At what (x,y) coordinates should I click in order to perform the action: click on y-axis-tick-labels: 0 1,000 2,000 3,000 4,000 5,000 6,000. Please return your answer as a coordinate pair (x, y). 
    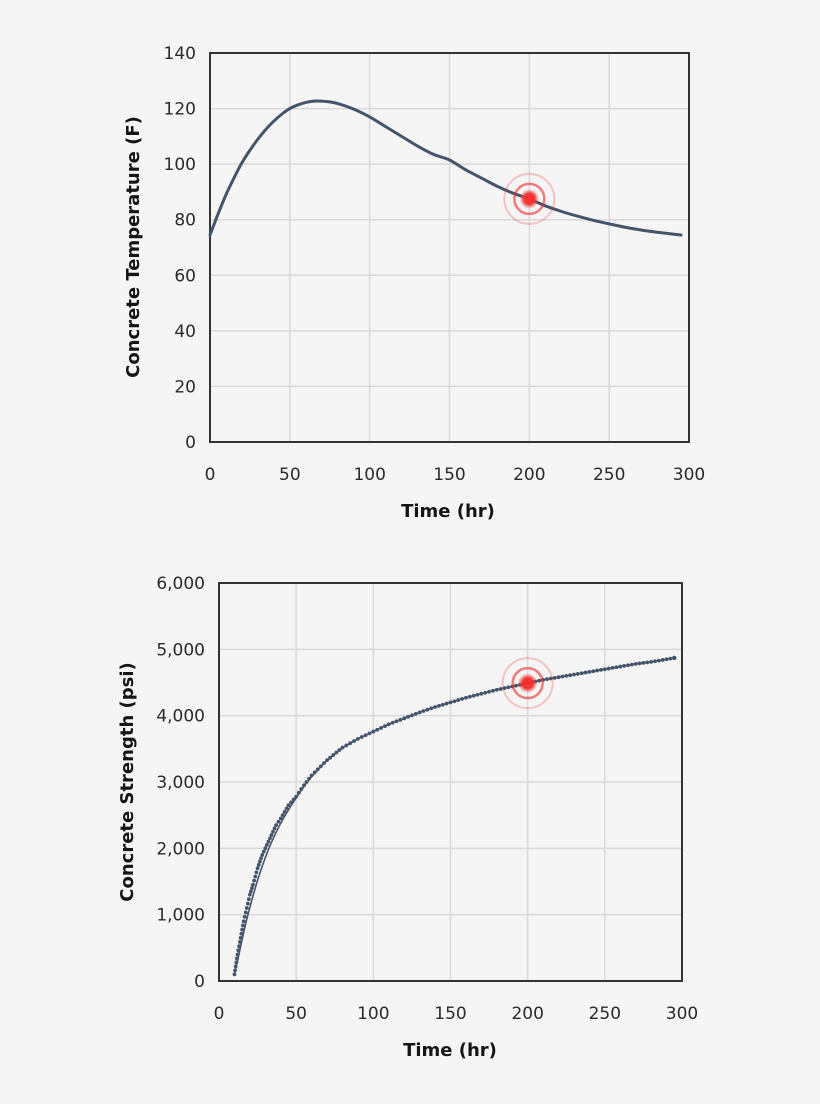
    Looking at the image, I should click on (180, 783).